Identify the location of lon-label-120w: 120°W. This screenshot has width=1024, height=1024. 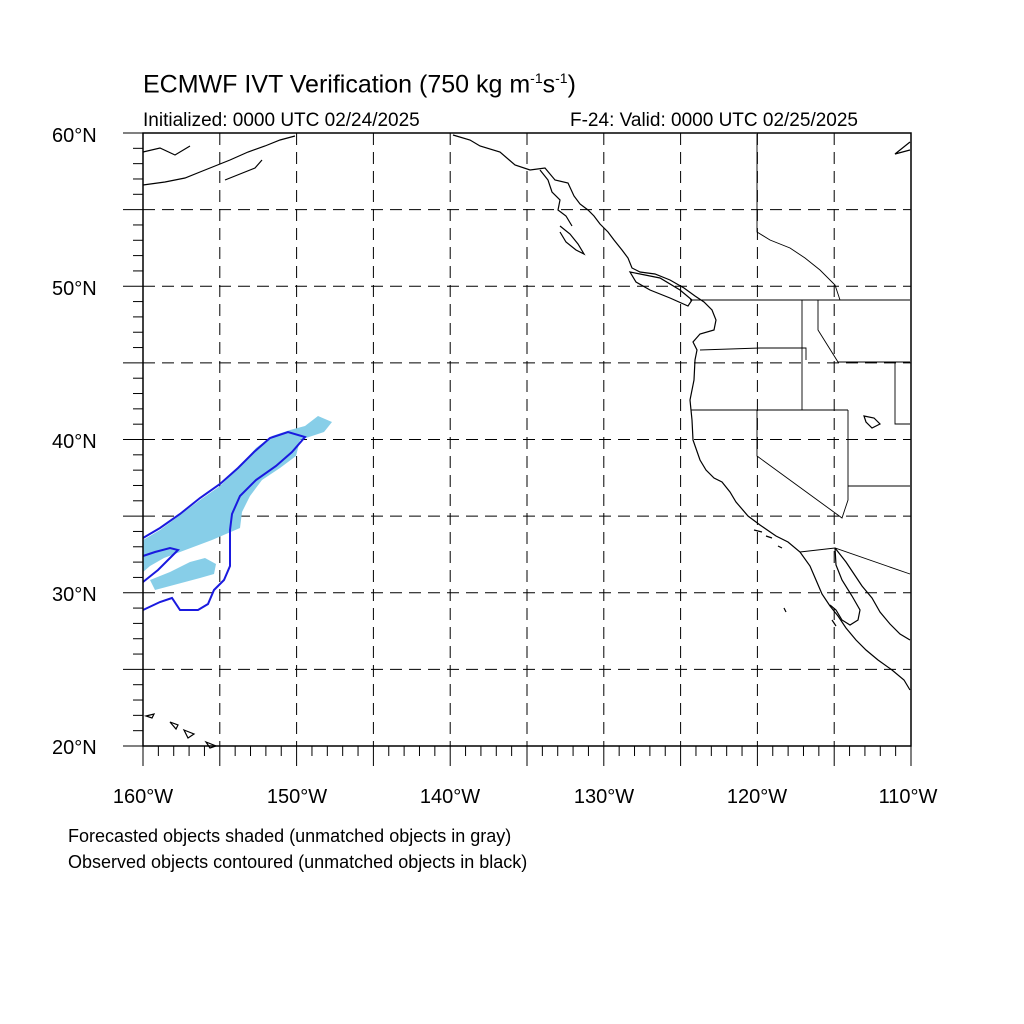
(757, 797).